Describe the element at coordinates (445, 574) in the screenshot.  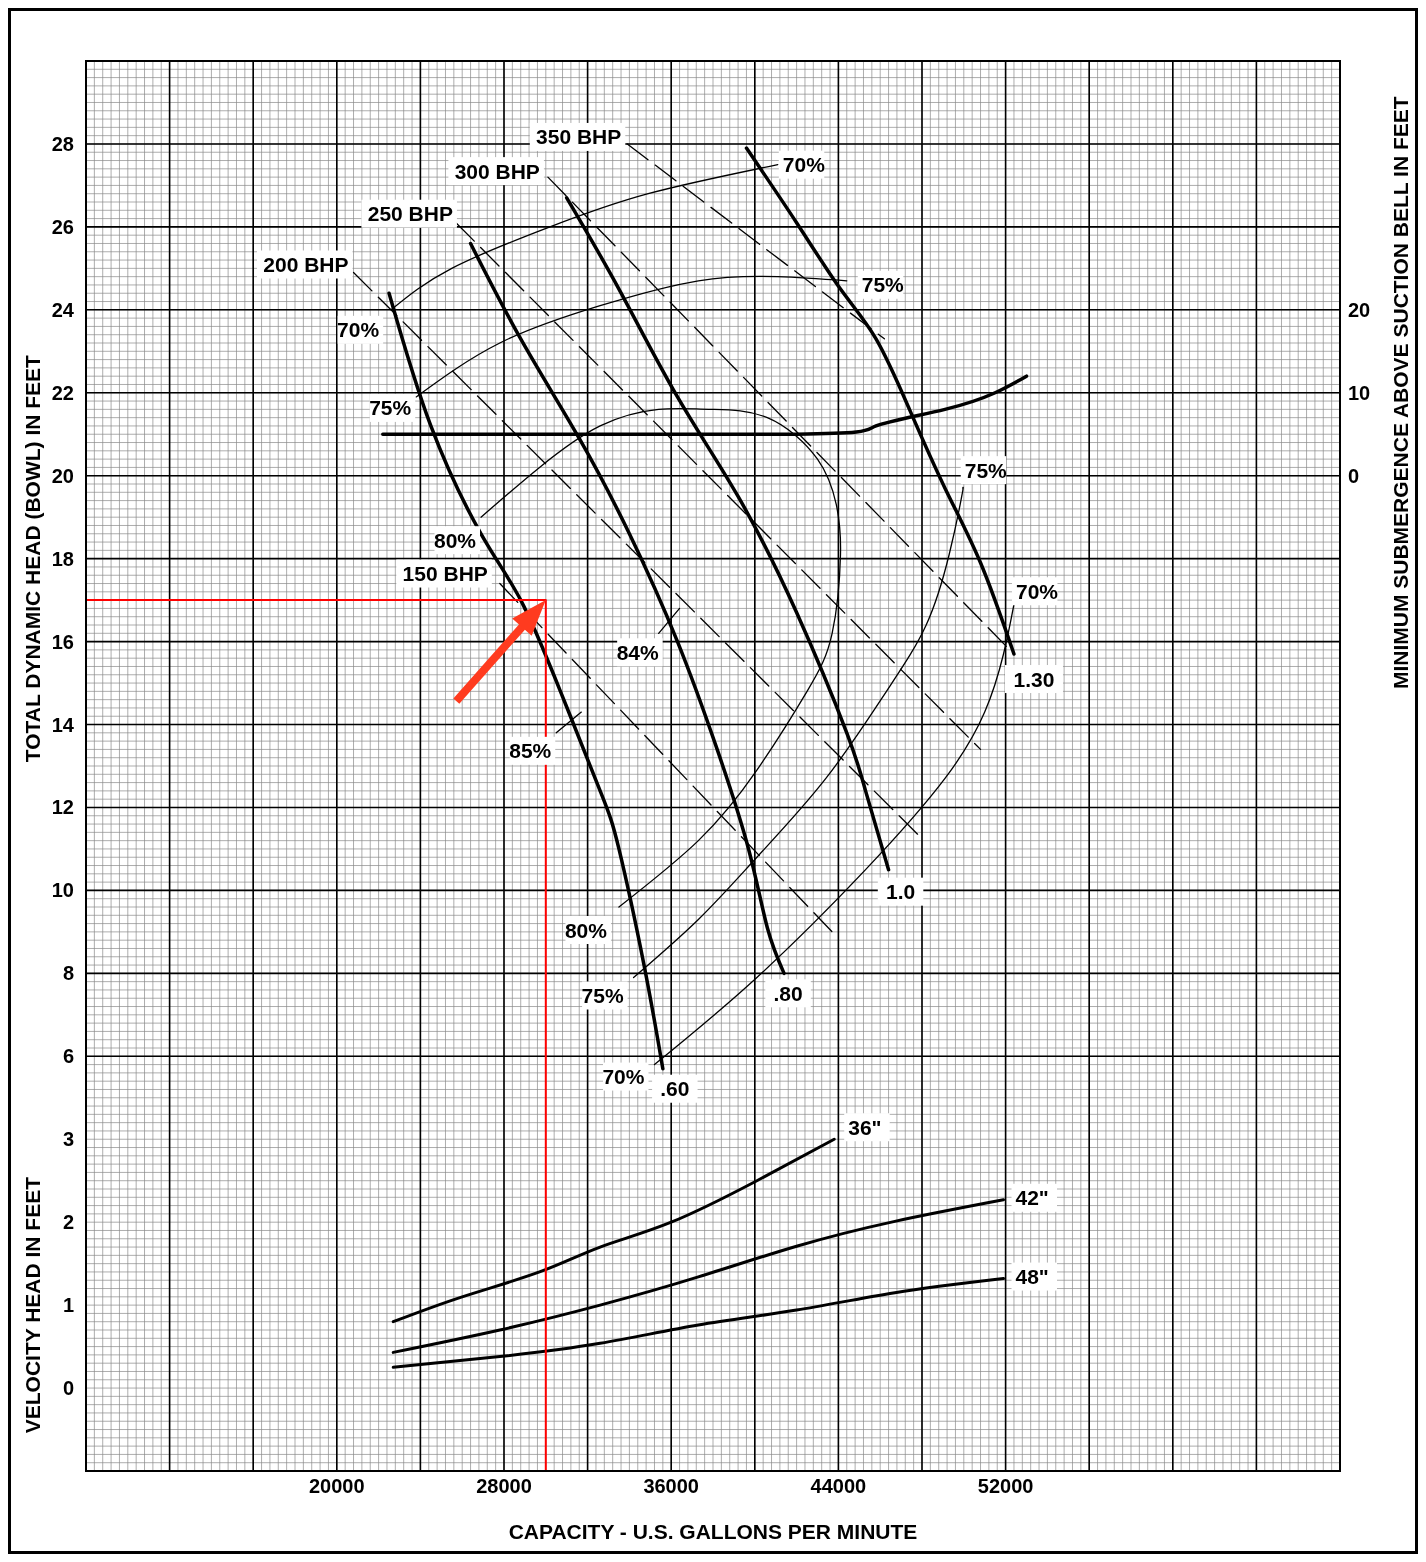
I see `series-label: 150 BHP` at that location.